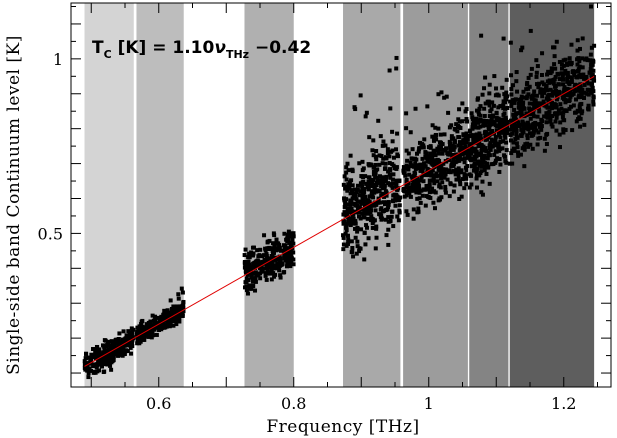 Image resolution: width=617 pixels, height=438 pixels. I want to click on x-tick-label: 0.6, so click(158, 403).